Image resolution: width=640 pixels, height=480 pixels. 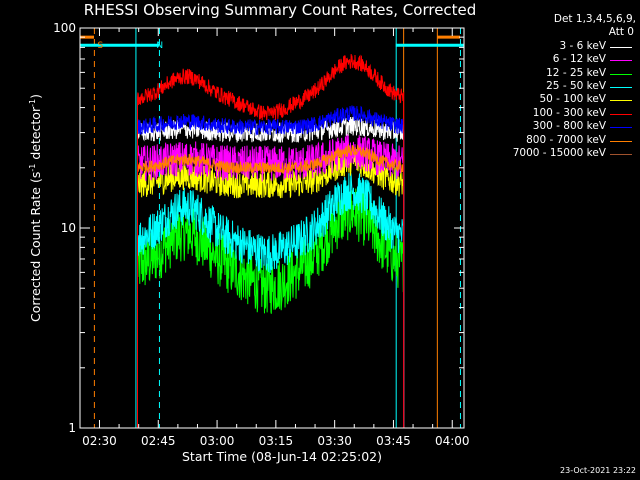 What do you see at coordinates (598, 470) in the screenshot?
I see `footer-date: 23-Oct-2021 23:22` at bounding box center [598, 470].